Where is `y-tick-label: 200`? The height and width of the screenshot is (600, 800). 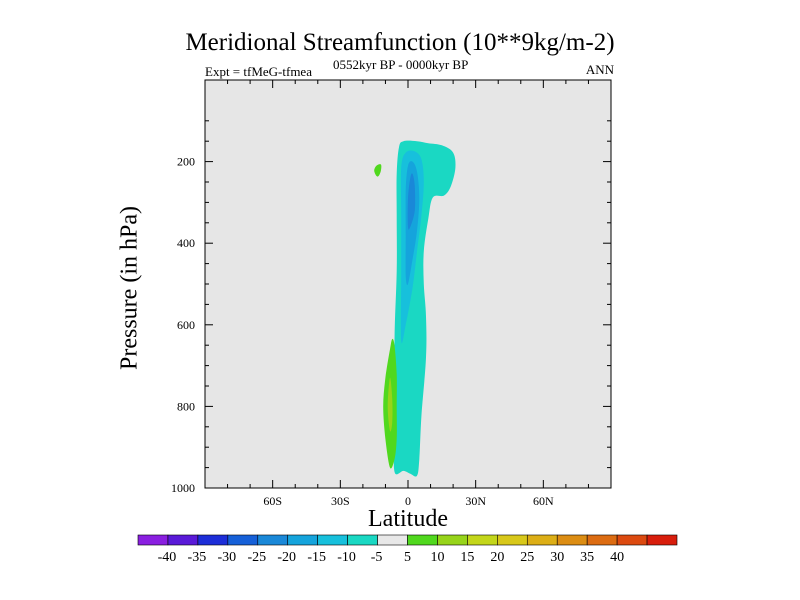 y-tick-label: 200 is located at coordinates (186, 162).